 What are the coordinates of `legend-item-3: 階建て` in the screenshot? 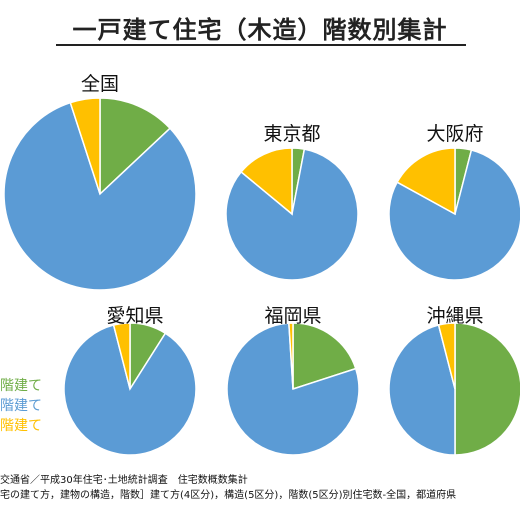 It's located at (21, 426).